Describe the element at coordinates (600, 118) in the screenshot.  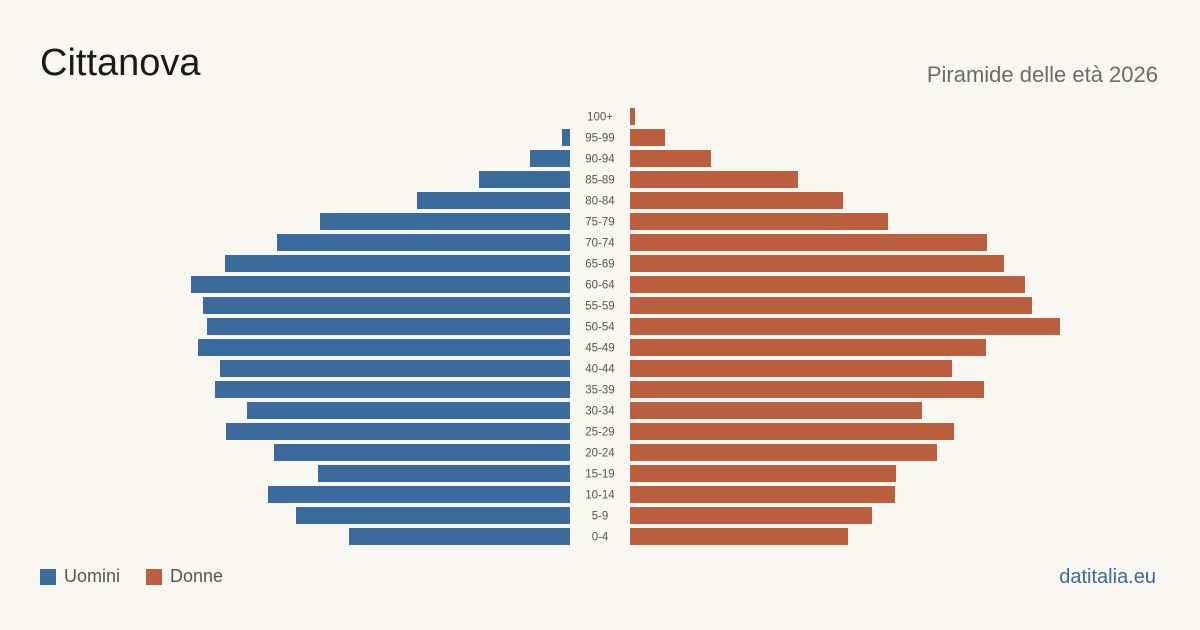
I see `age-label-100+: 100+` at that location.